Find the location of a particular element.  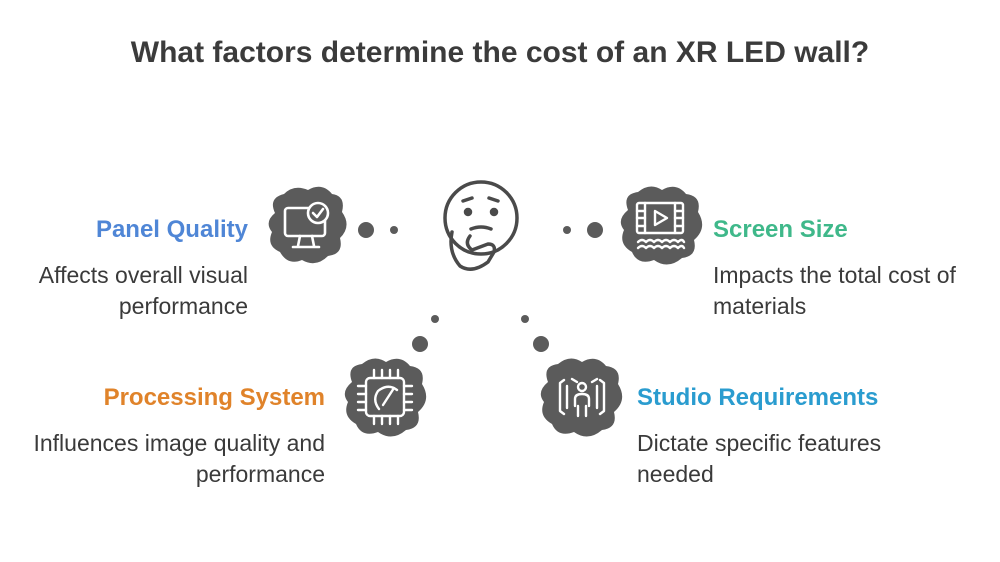

factor-panel-quality-description: Affects overall visual performance is located at coordinates (143, 290).